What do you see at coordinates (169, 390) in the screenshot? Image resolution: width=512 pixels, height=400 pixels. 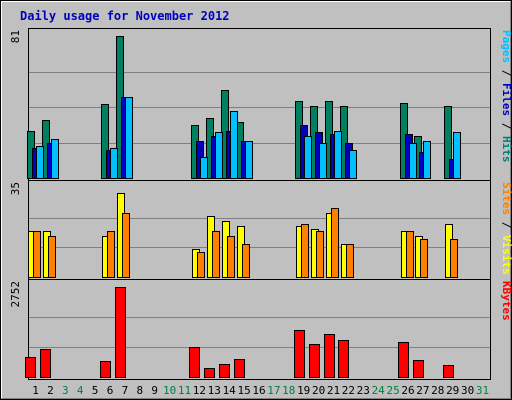 I see `x-tick-label: 10` at bounding box center [169, 390].